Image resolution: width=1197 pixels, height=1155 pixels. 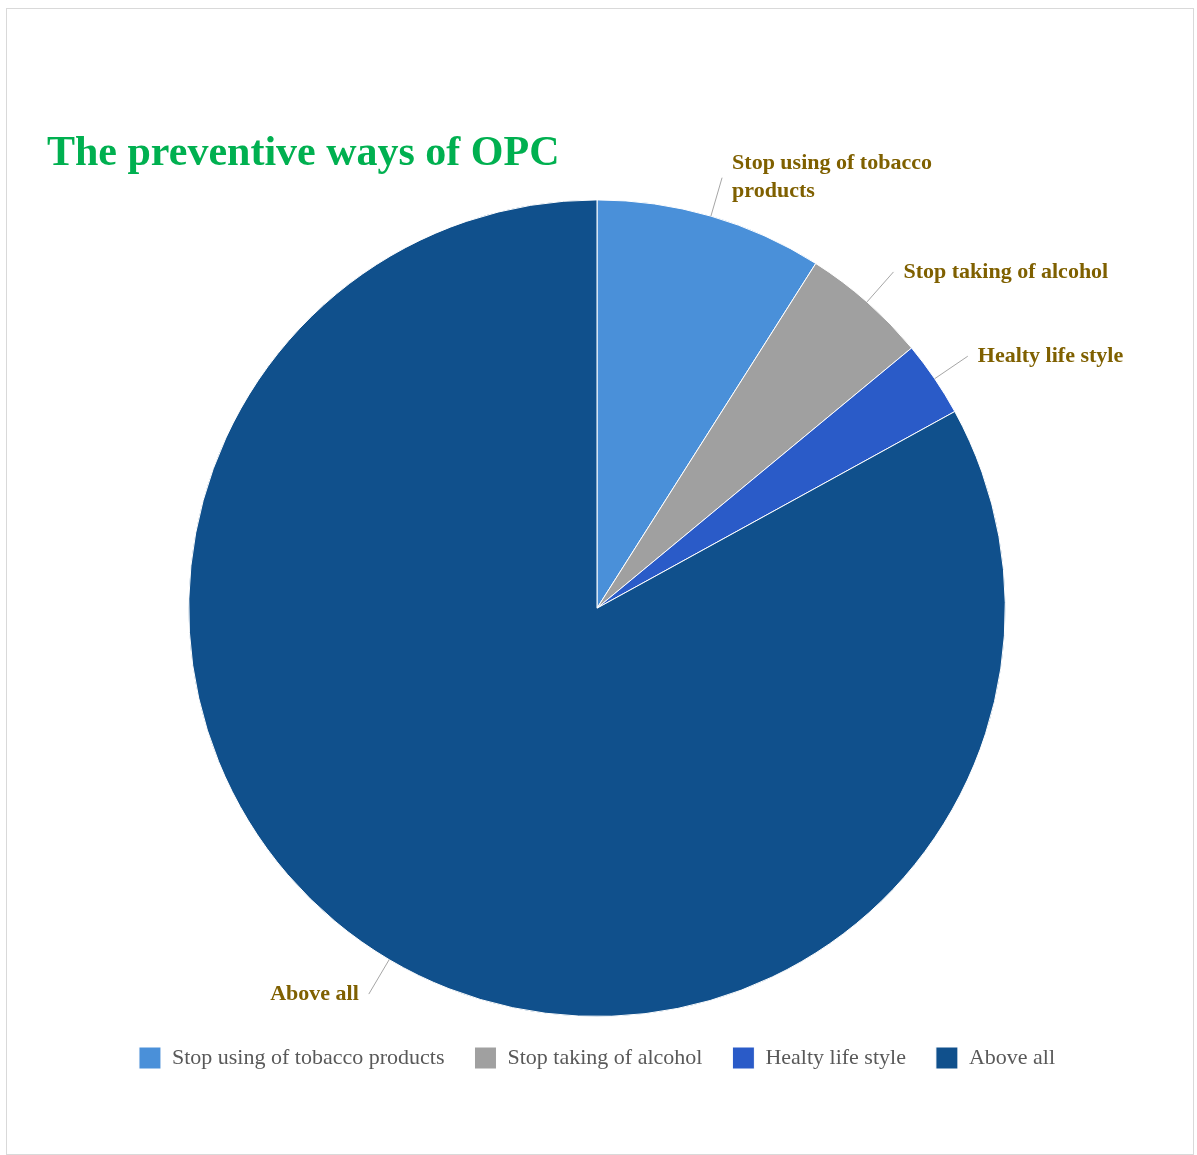 I want to click on legend-label: Above all, so click(x=1012, y=1056).